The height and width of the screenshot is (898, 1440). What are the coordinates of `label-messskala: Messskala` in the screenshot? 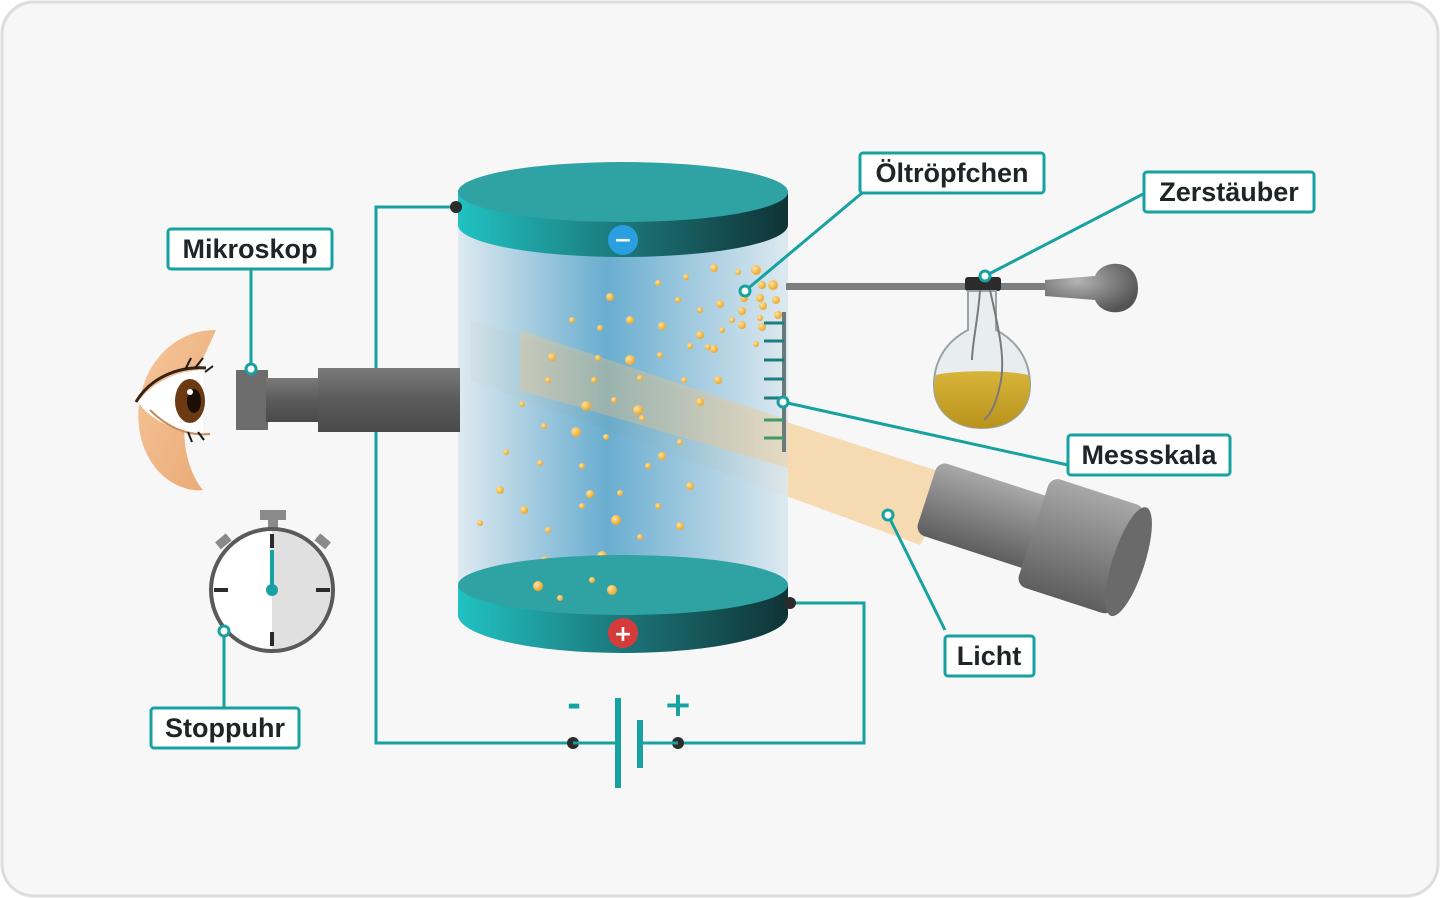 It's located at (1149, 455).